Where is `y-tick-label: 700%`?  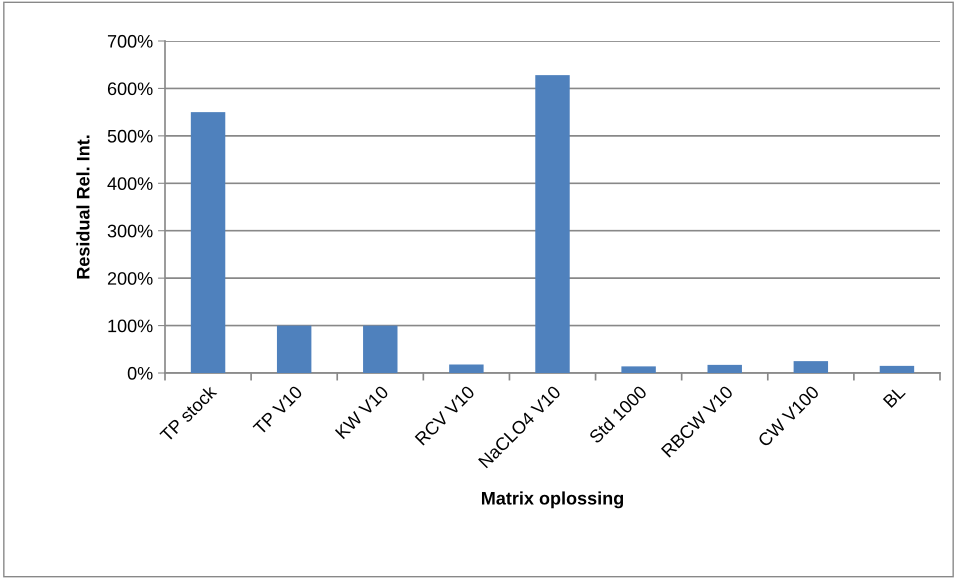
y-tick-label: 700% is located at coordinates (130, 41).